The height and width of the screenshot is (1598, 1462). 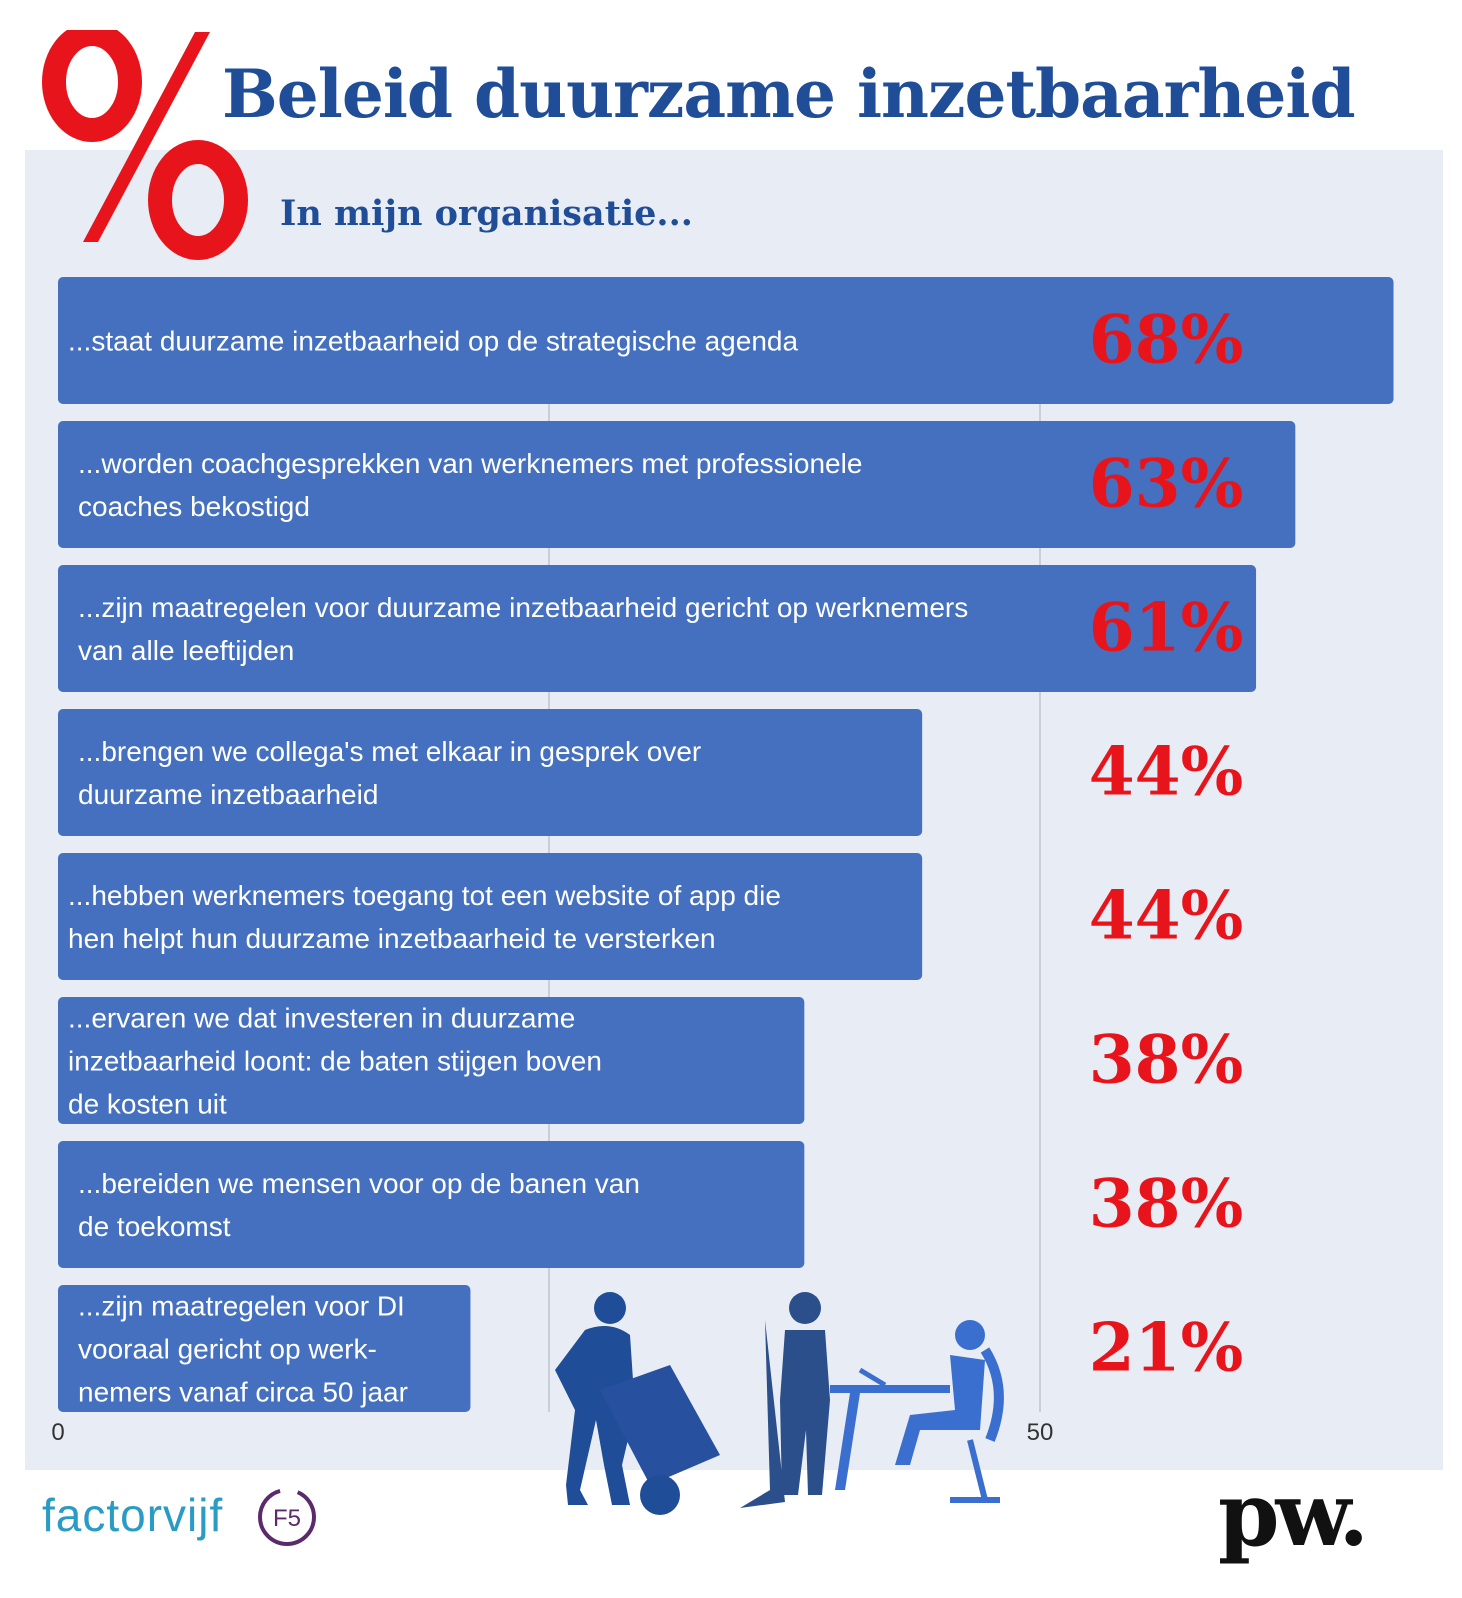 I want to click on value-label: 68%, so click(x=1166, y=340).